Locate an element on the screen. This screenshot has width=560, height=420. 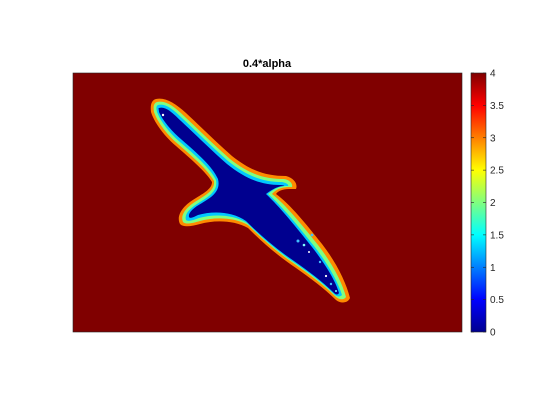
colorbar-tick-label: 2 is located at coordinates (493, 203).